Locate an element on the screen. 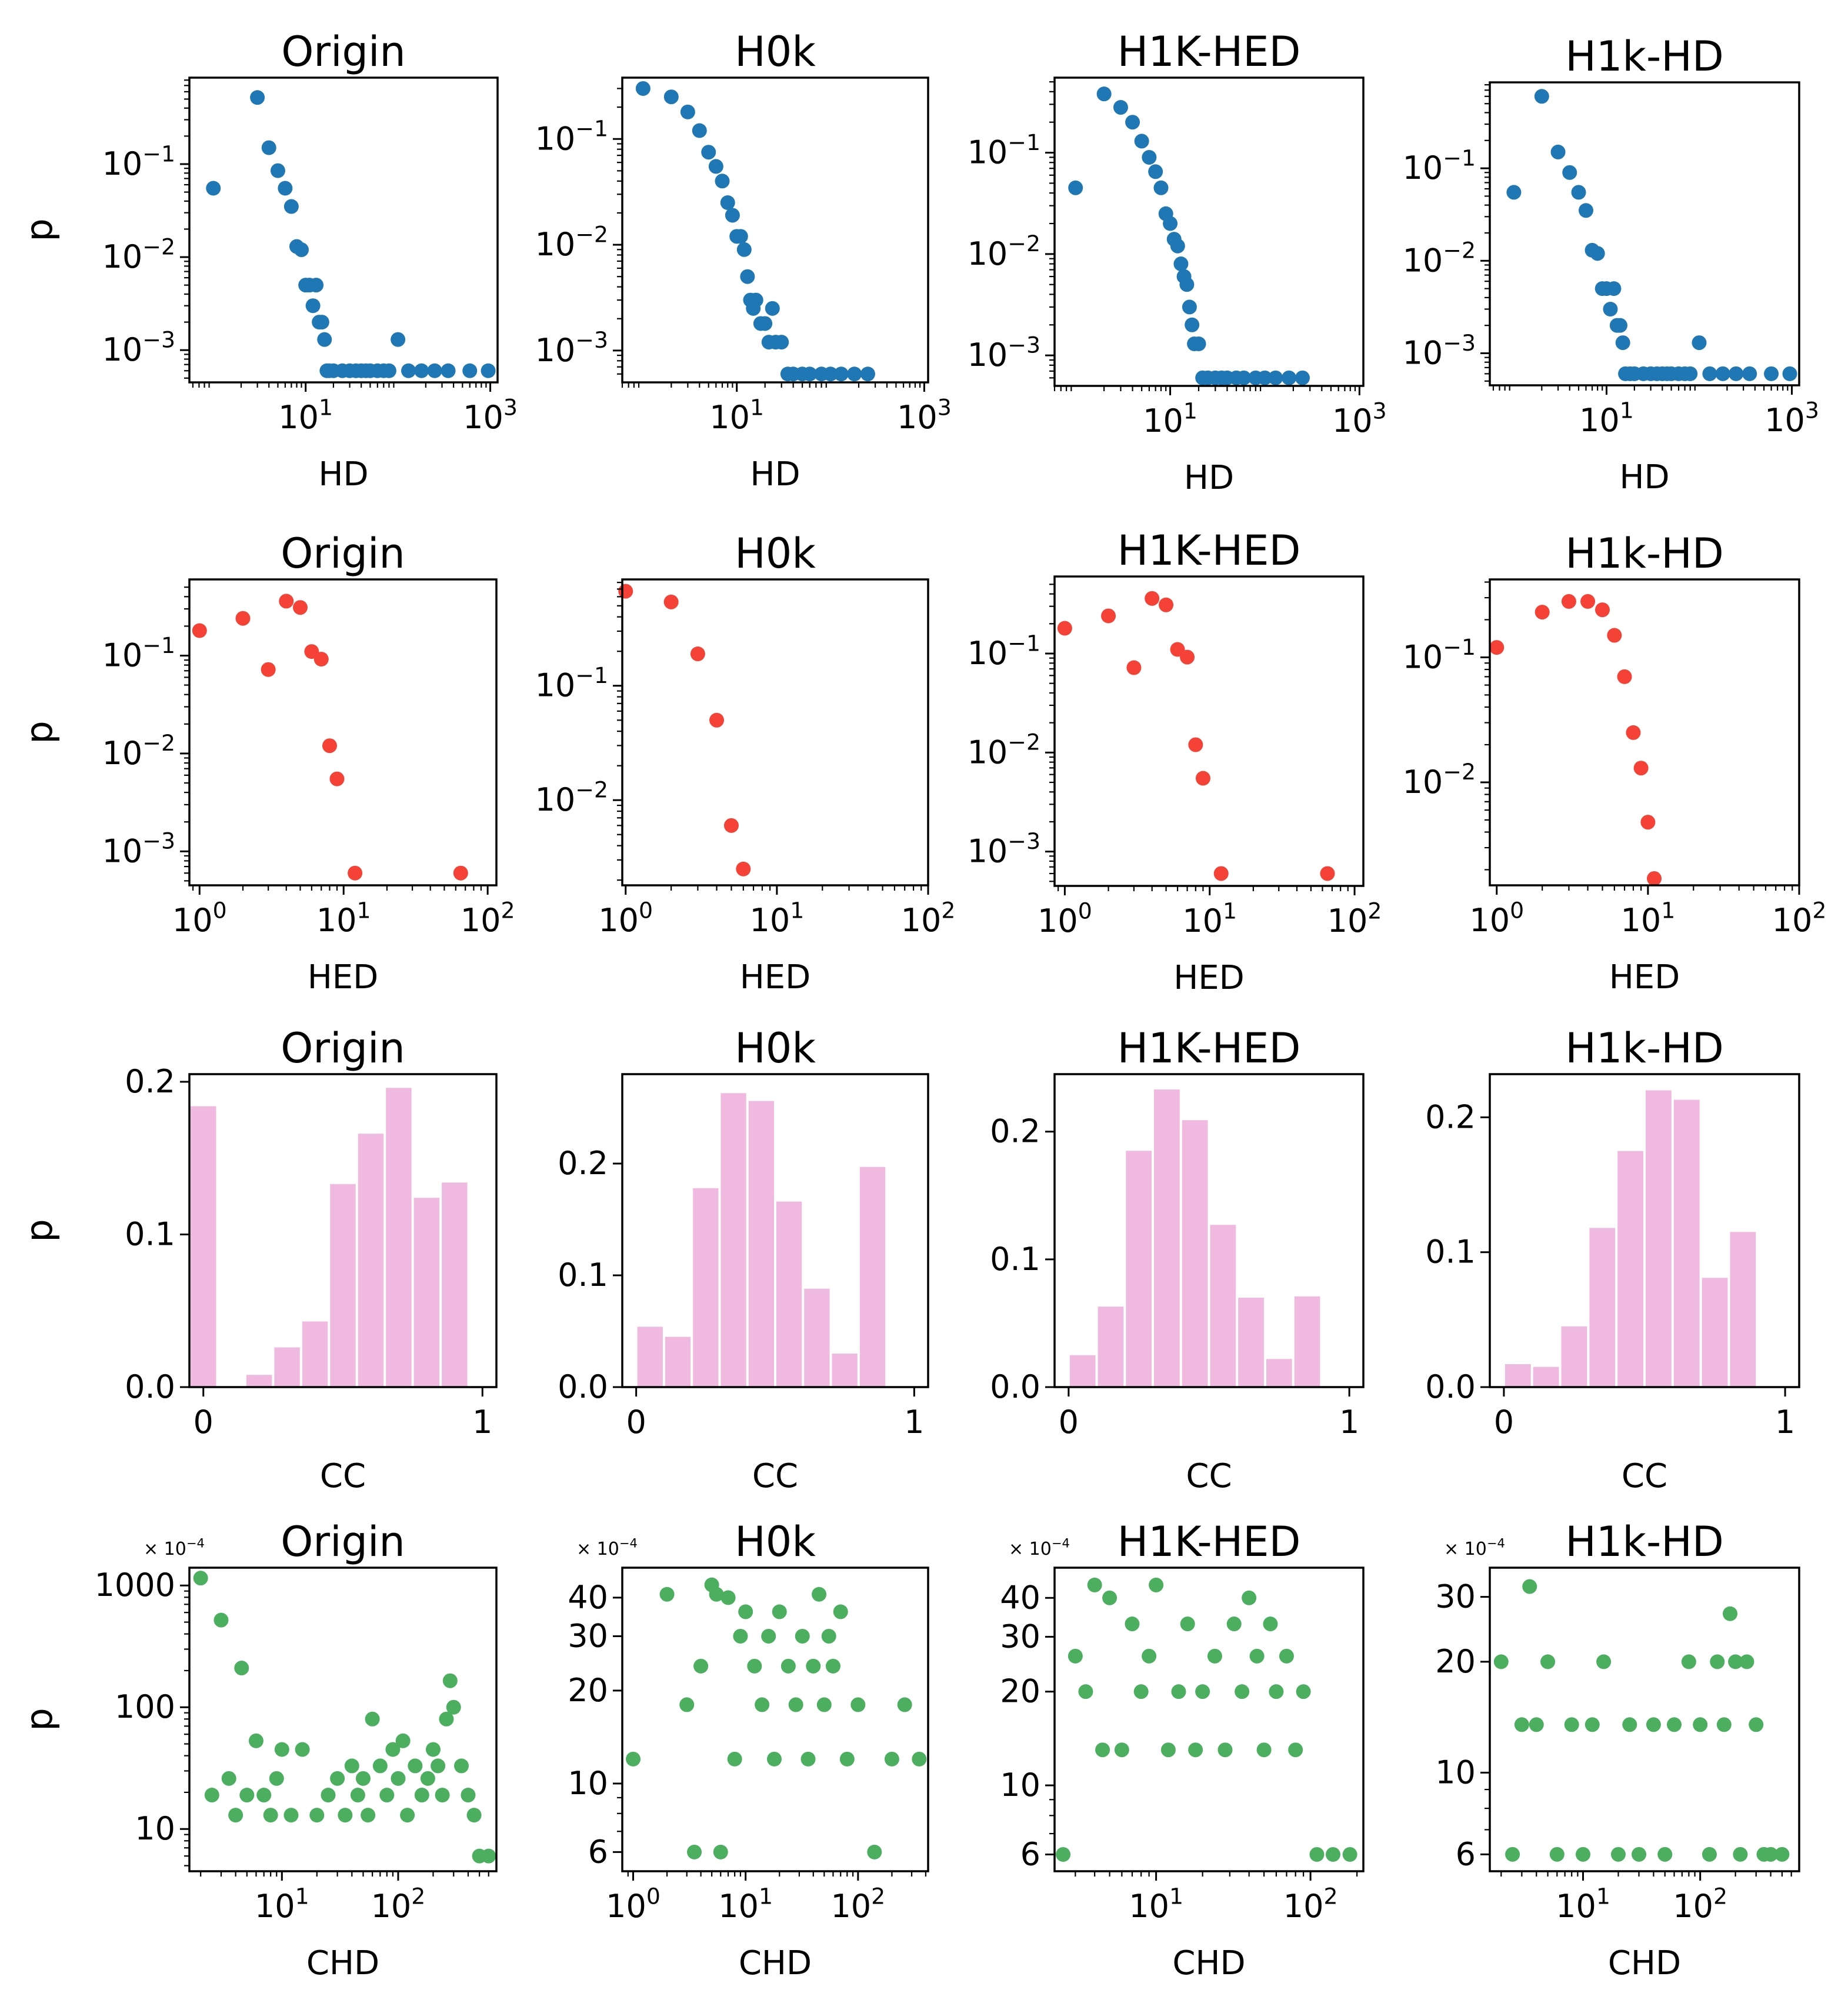 Image resolution: width=1848 pixels, height=2013 pixels. chart-hed-h1k-hed: H1K-HED HED 100 101 102 10−3 10−2 10−1 is located at coordinates (1175, 761).